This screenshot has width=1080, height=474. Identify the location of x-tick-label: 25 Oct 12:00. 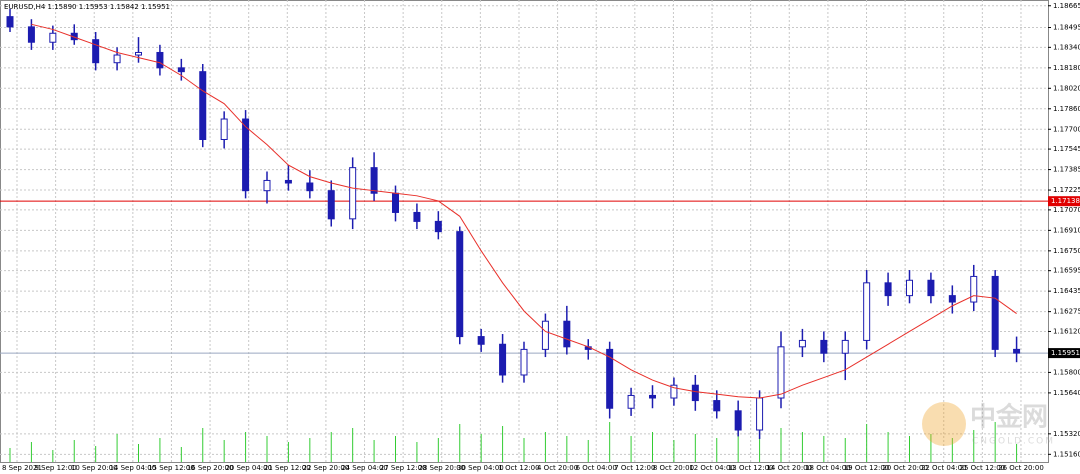
(983, 468).